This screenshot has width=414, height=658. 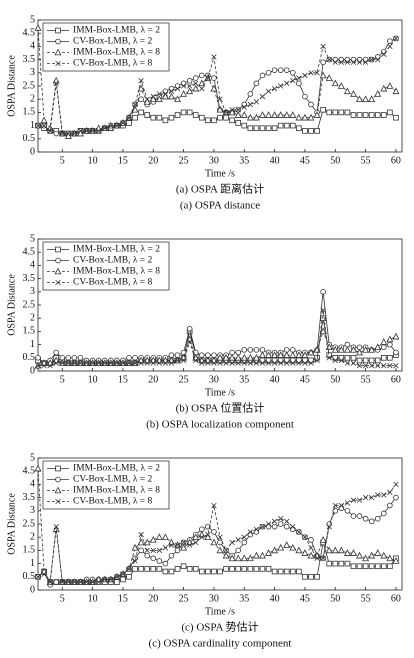 I want to click on x-tick-label: 55, so click(x=366, y=379).